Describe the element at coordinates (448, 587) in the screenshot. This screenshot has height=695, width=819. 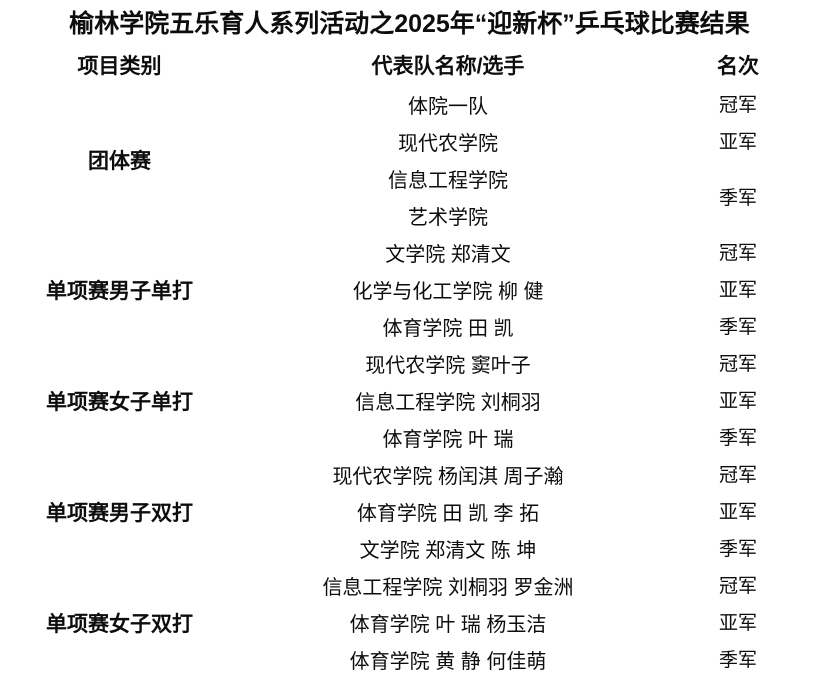
I see `team-cell: 信息工程学院 刘桐羽 罗金洲` at that location.